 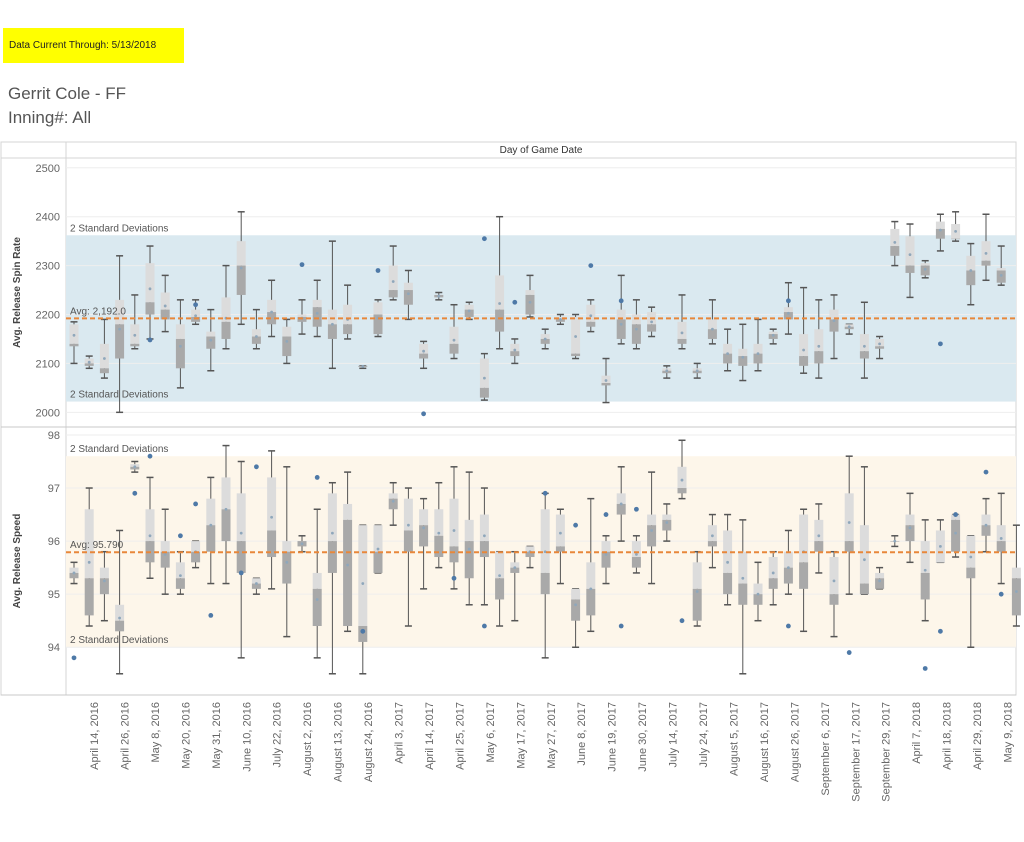 I want to click on y-tick-label: 95, so click(x=54, y=595).